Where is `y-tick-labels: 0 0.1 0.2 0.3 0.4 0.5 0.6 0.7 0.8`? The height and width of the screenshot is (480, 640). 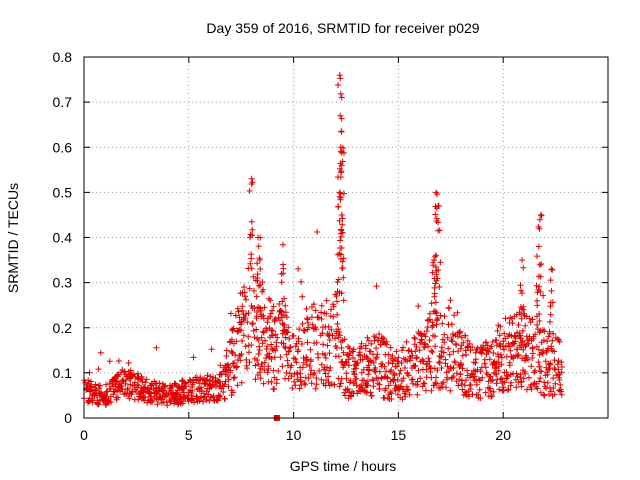
y-tick-labels: 0 0.1 0.2 0.3 0.4 0.5 0.6 0.7 0.8 is located at coordinates (63, 237).